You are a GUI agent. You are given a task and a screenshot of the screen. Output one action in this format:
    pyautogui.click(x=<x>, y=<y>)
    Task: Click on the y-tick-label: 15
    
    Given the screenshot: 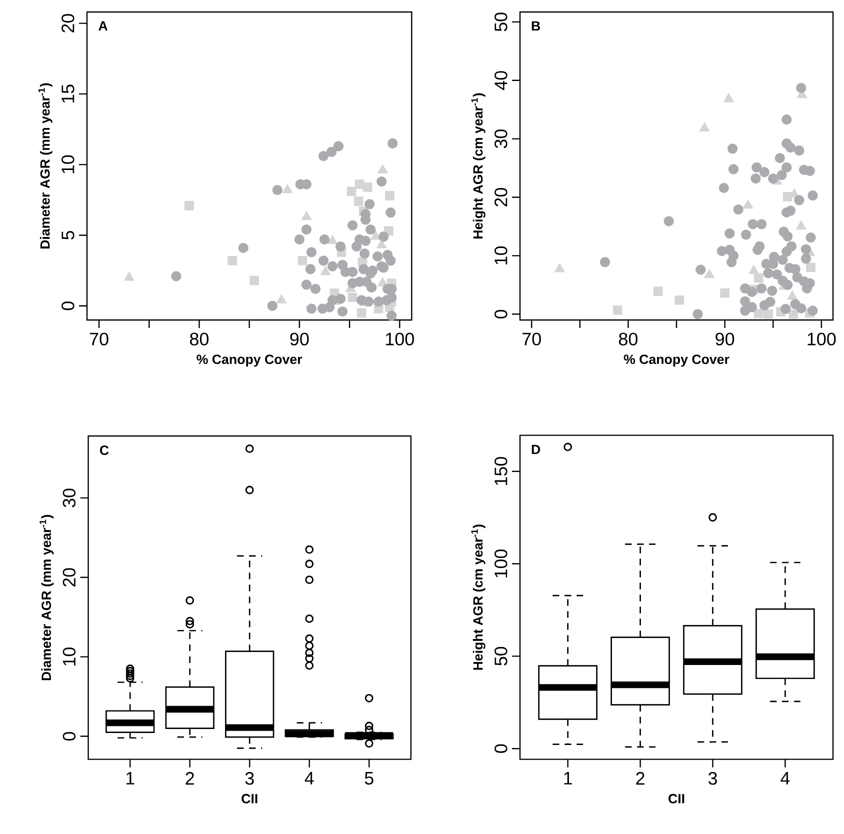 What is the action you would take?
    pyautogui.click(x=68, y=93)
    